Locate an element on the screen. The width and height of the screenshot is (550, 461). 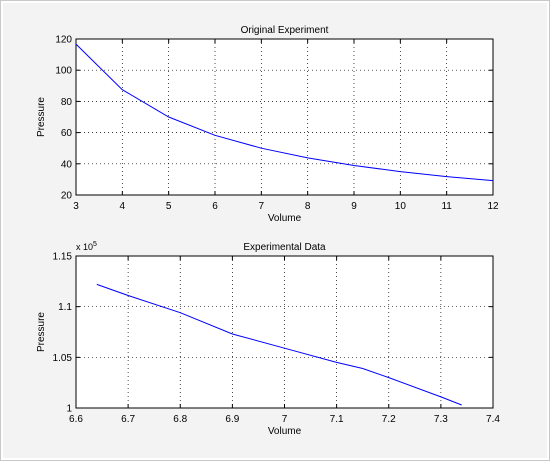
x-tick-label: 6 is located at coordinates (215, 206).